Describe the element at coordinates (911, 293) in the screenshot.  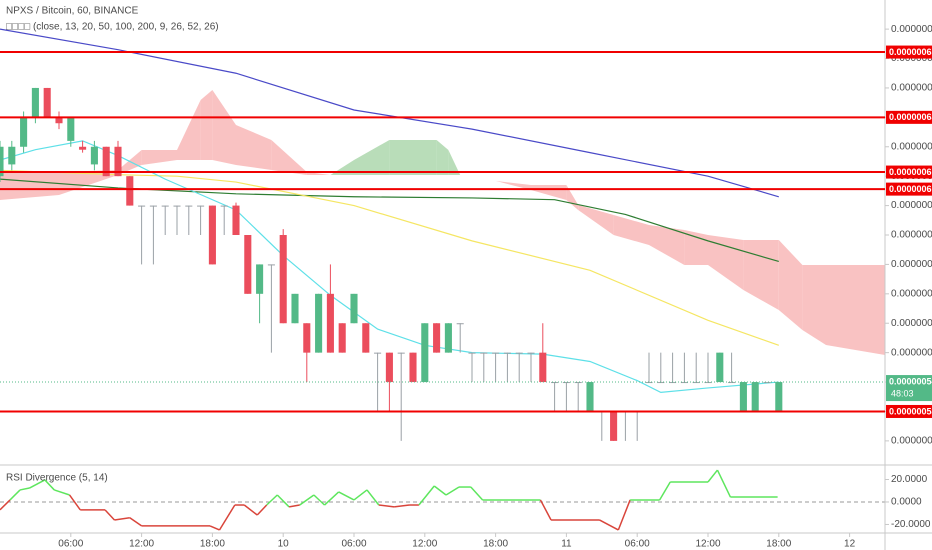
I see `y-tick-label: 0.00000057` at that location.